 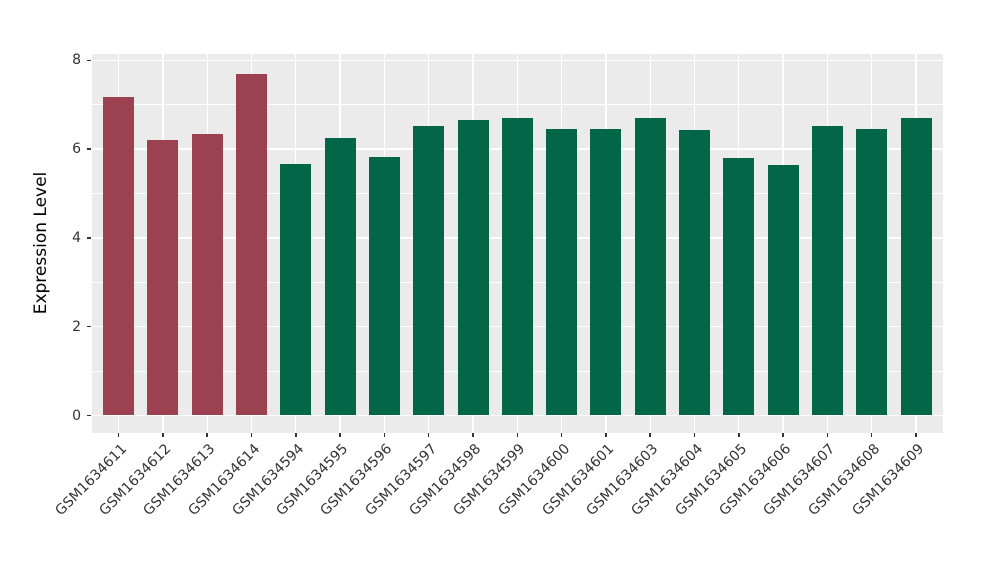 I want to click on bar-GSM1634612, so click(x=163, y=278).